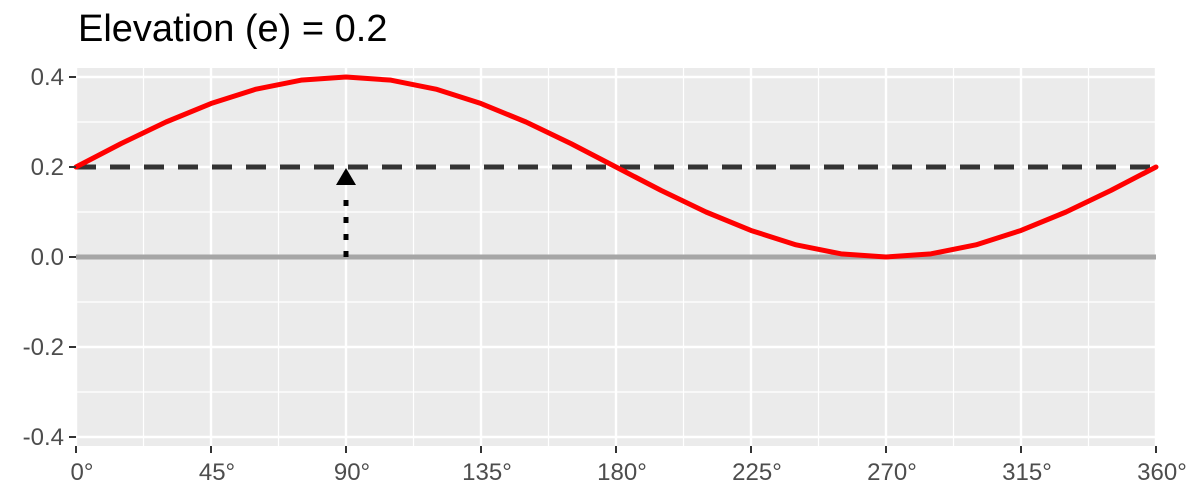 This screenshot has height=496, width=1200. What do you see at coordinates (352, 472) in the screenshot?
I see `x-tick-label: 90°` at bounding box center [352, 472].